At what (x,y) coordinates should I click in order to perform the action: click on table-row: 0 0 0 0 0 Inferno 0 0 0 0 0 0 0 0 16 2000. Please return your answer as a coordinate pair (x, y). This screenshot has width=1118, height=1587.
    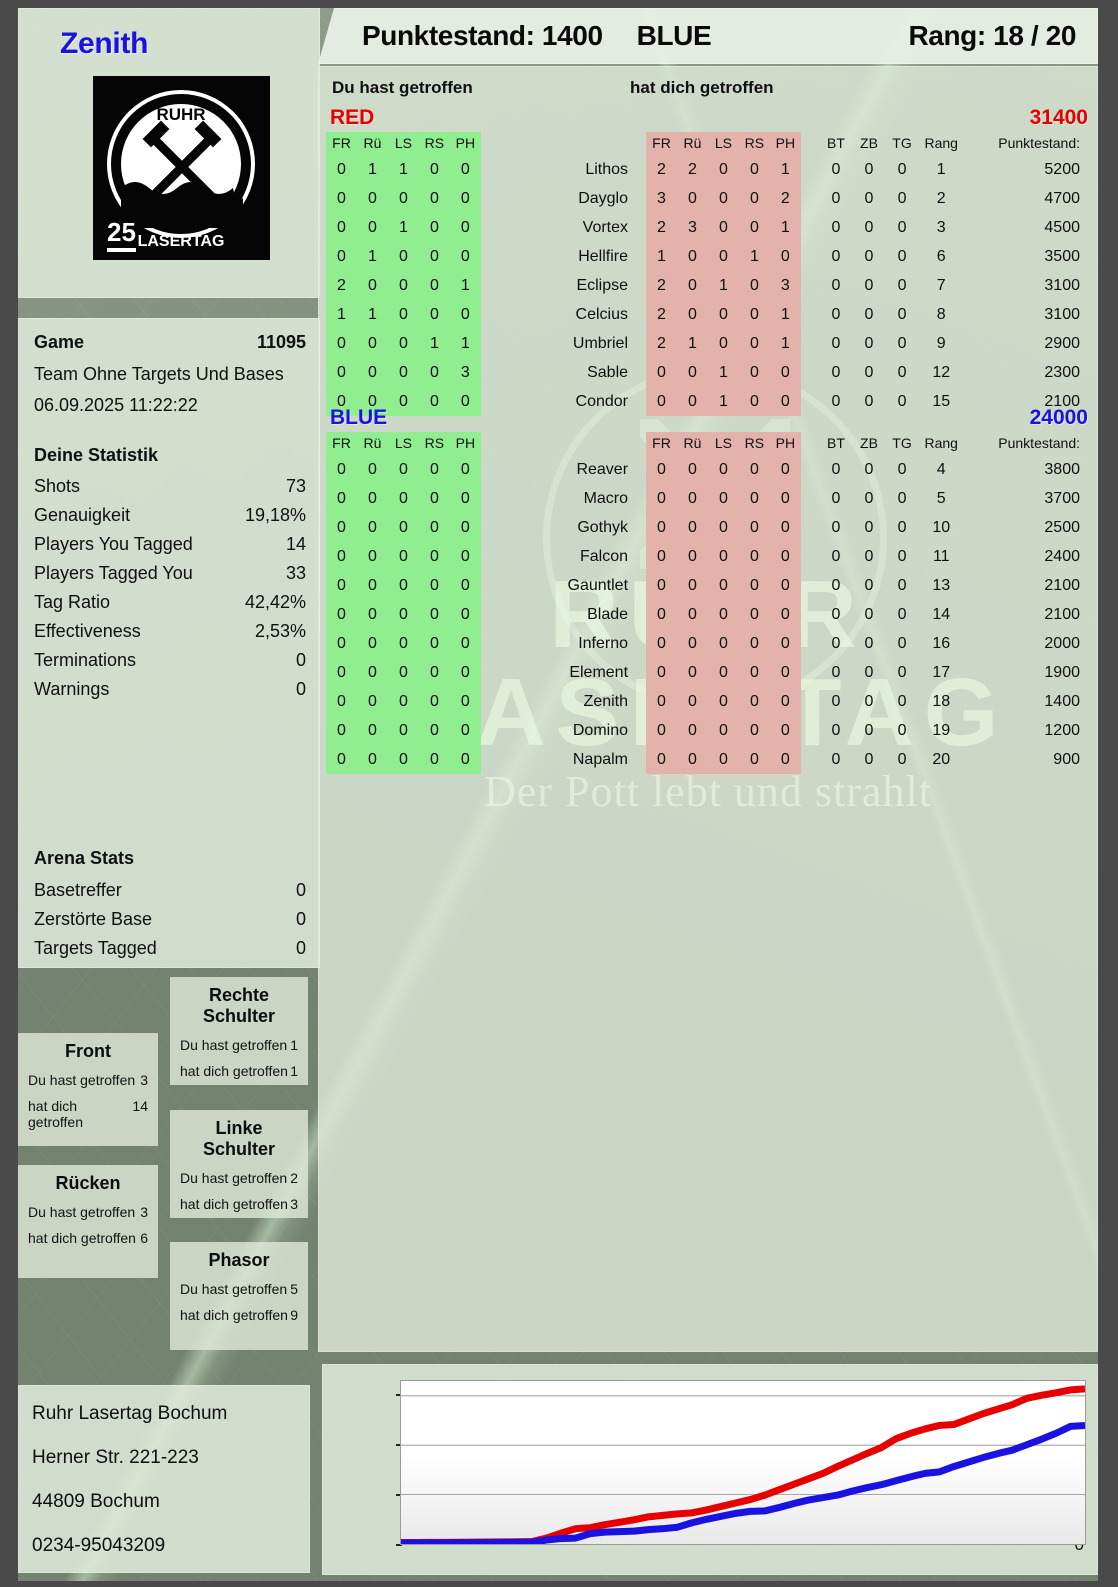
    Looking at the image, I should click on (708, 643).